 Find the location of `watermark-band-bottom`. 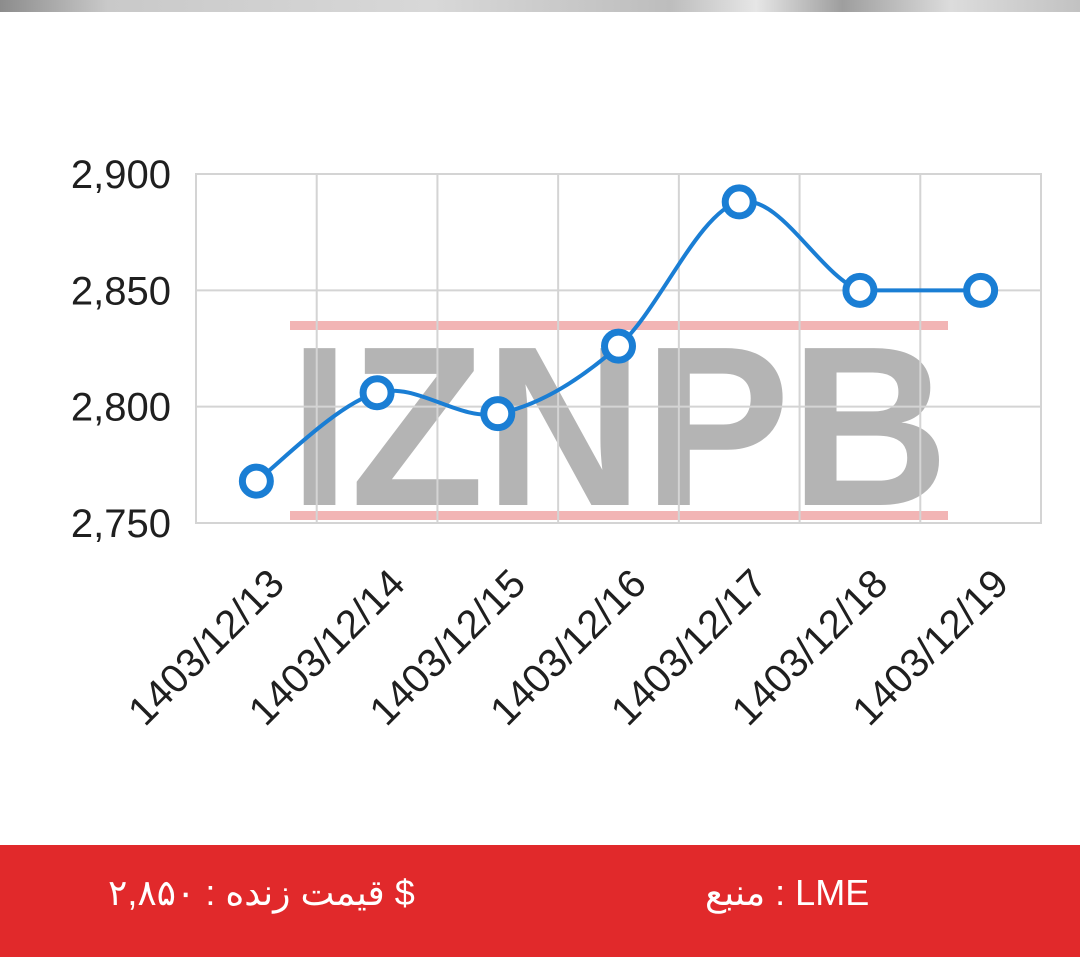

watermark-band-bottom is located at coordinates (619, 515).